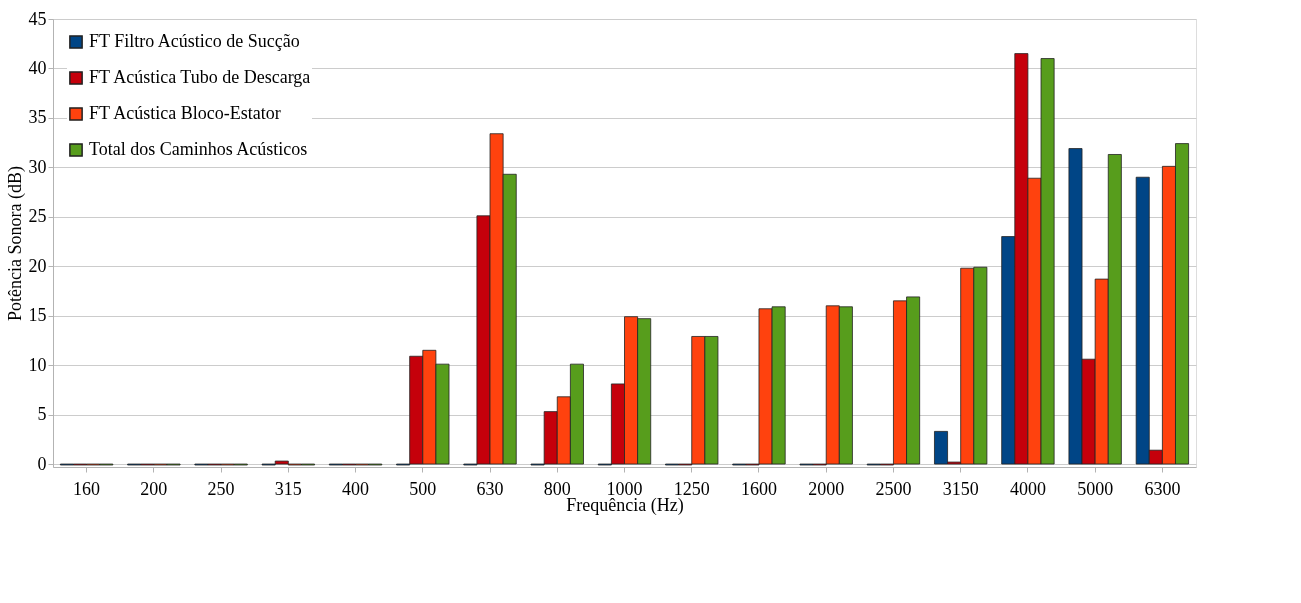 This screenshot has height=603, width=1301. Describe the element at coordinates (37, 265) in the screenshot. I see `y-tick-label: 20` at that location.